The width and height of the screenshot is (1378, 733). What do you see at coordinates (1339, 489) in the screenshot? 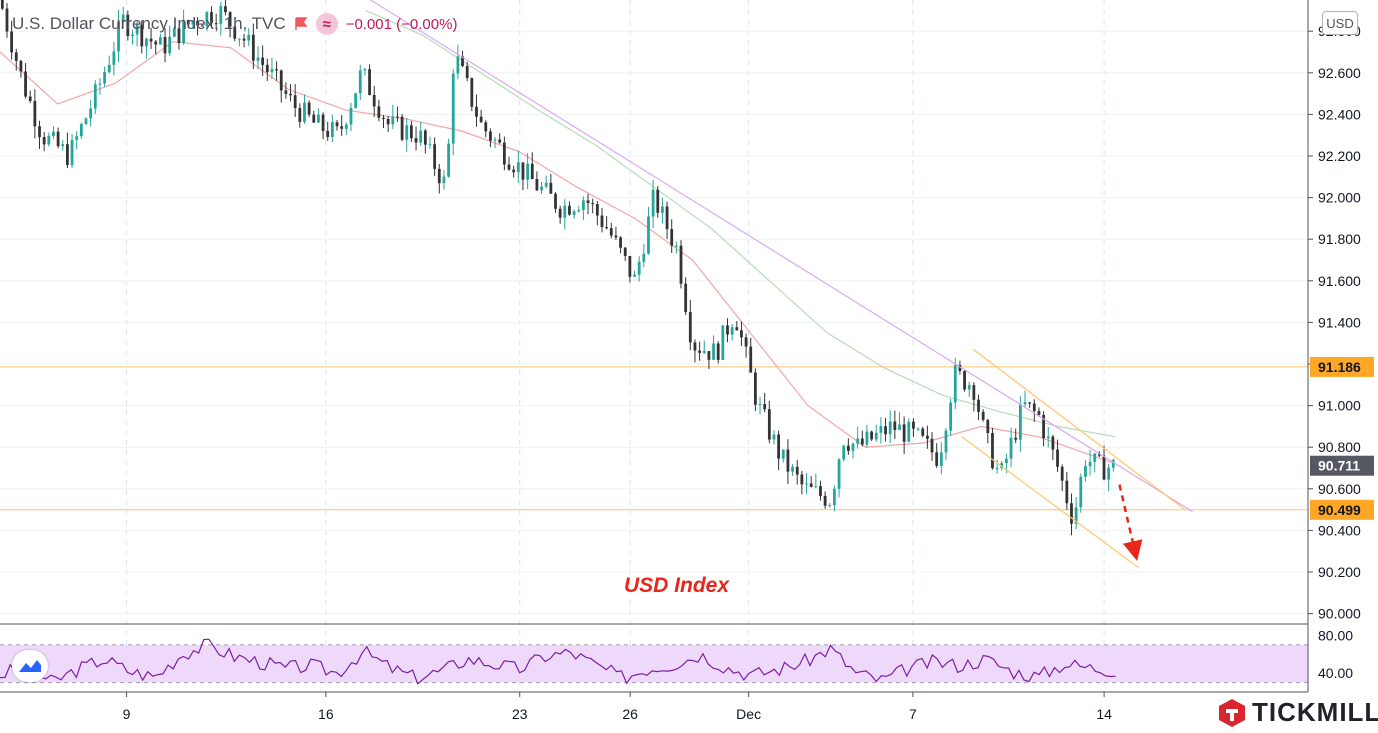
I see `price-tick-label: 90.600` at bounding box center [1339, 489].